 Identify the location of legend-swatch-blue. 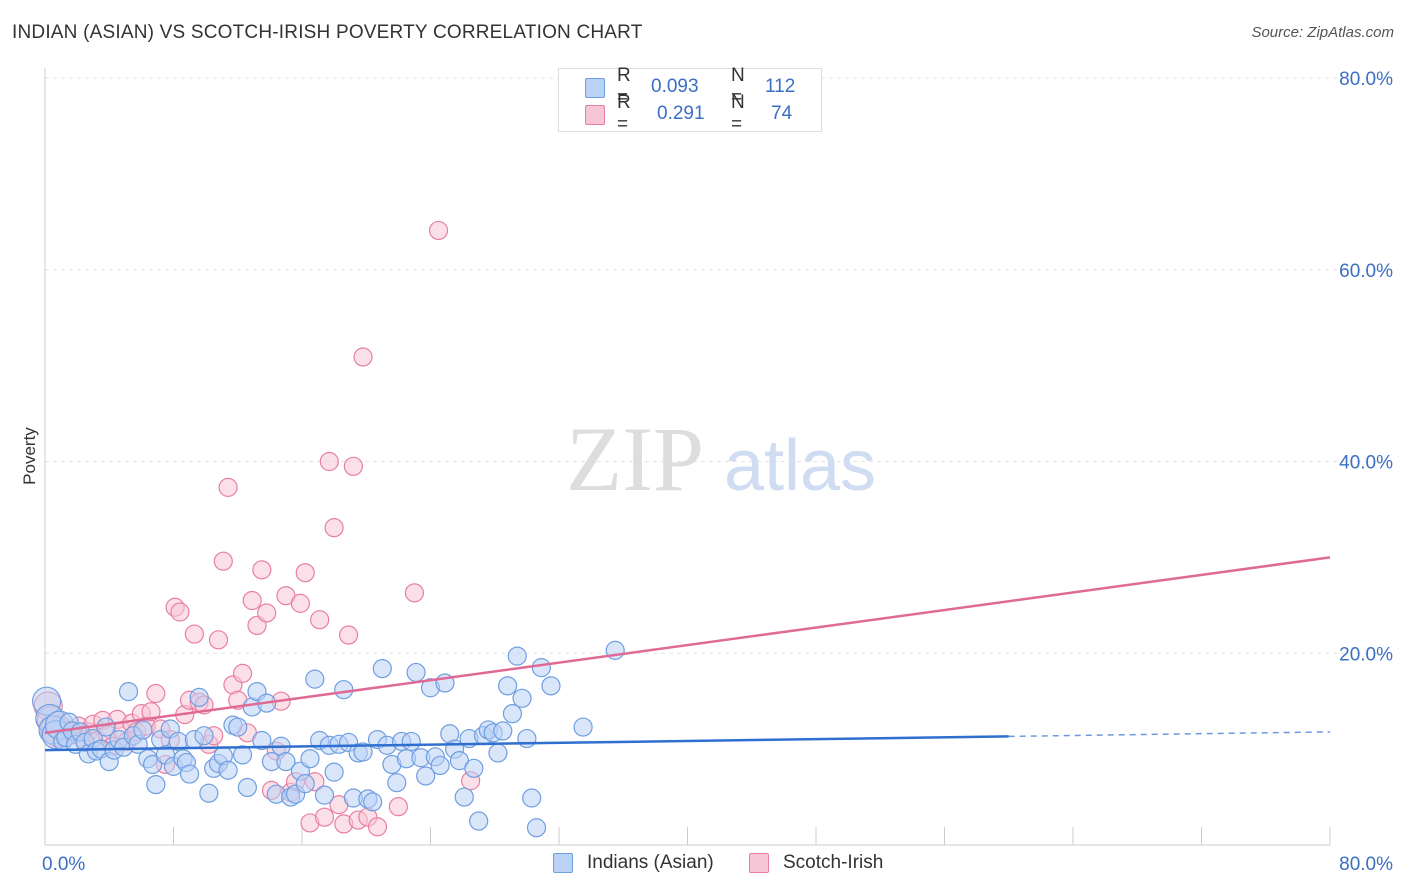
(563, 863).